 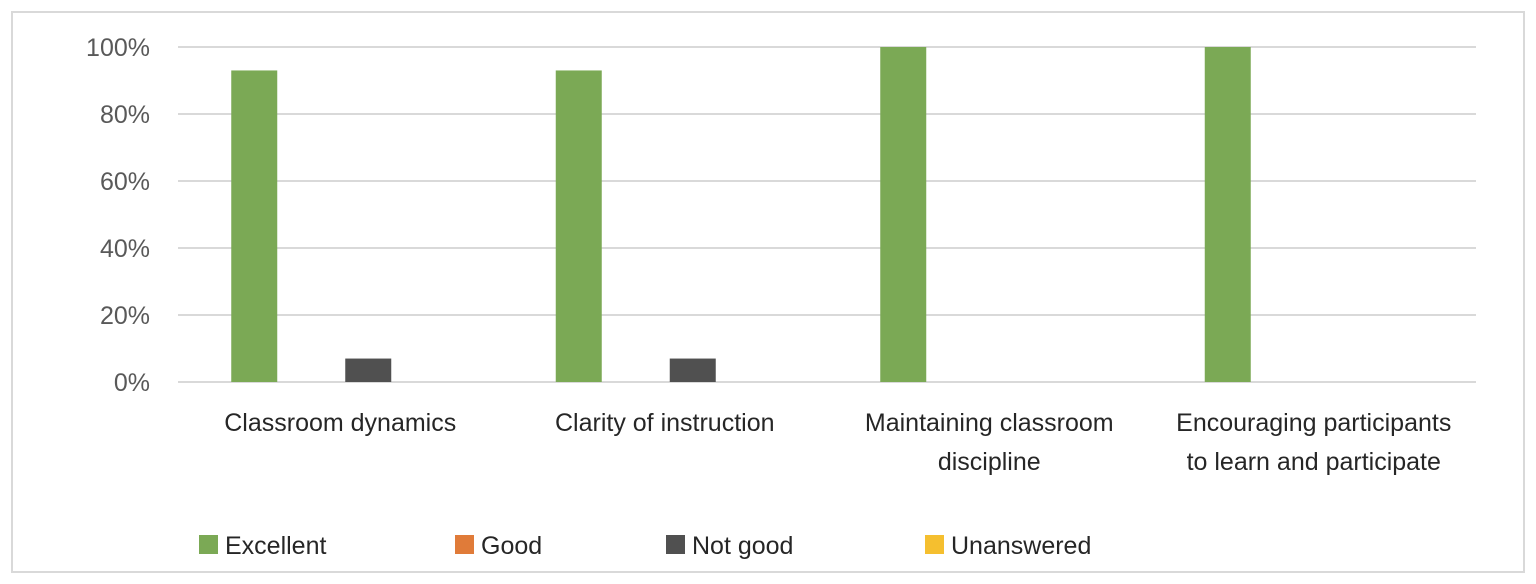 What do you see at coordinates (118, 215) in the screenshot?
I see `y-axis-tick-labels: 0% 20% 40% 60% 80% 100%` at bounding box center [118, 215].